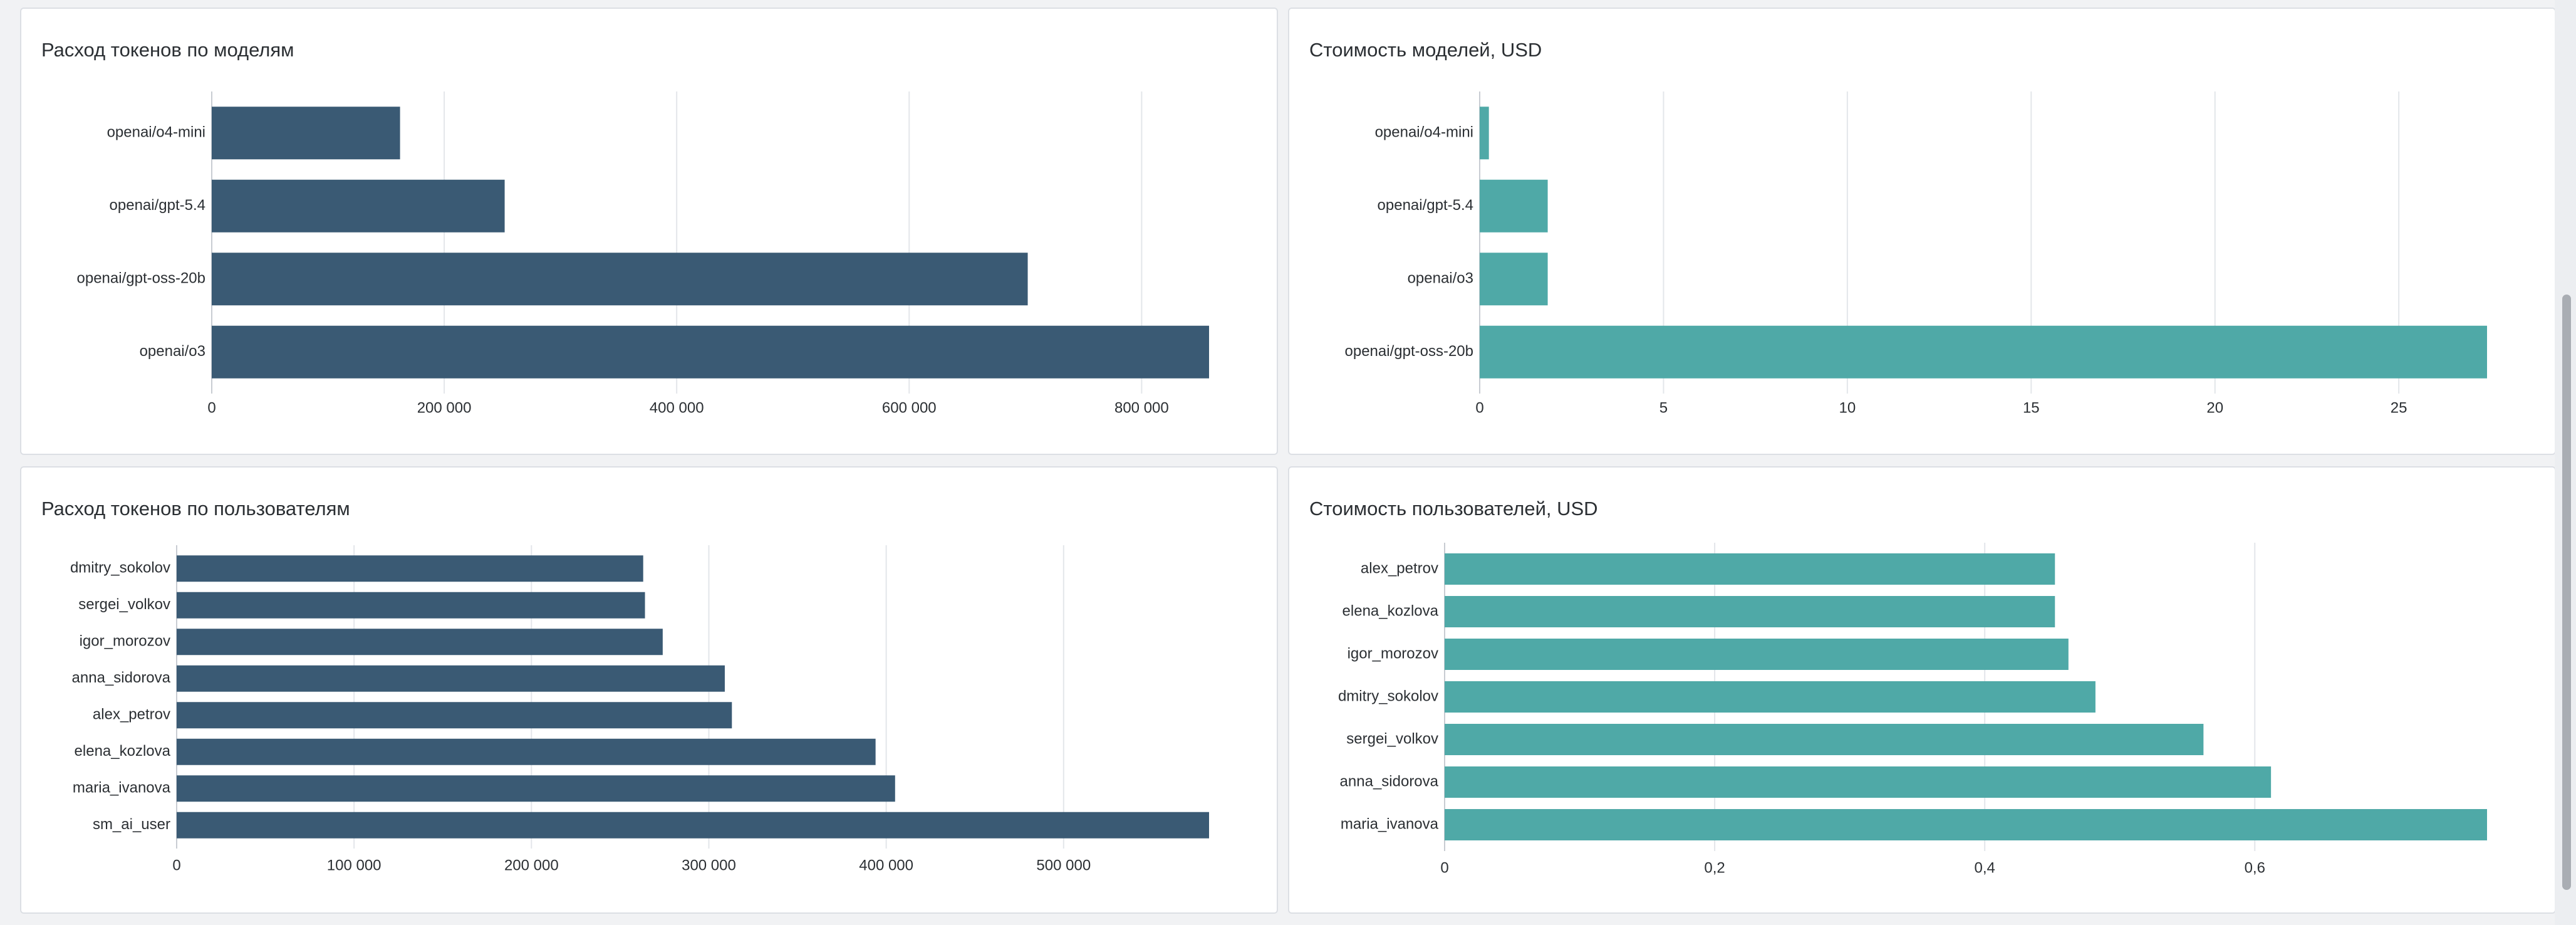 Image resolution: width=2576 pixels, height=925 pixels. Describe the element at coordinates (1663, 407) in the screenshot. I see `tick-label: 5` at that location.